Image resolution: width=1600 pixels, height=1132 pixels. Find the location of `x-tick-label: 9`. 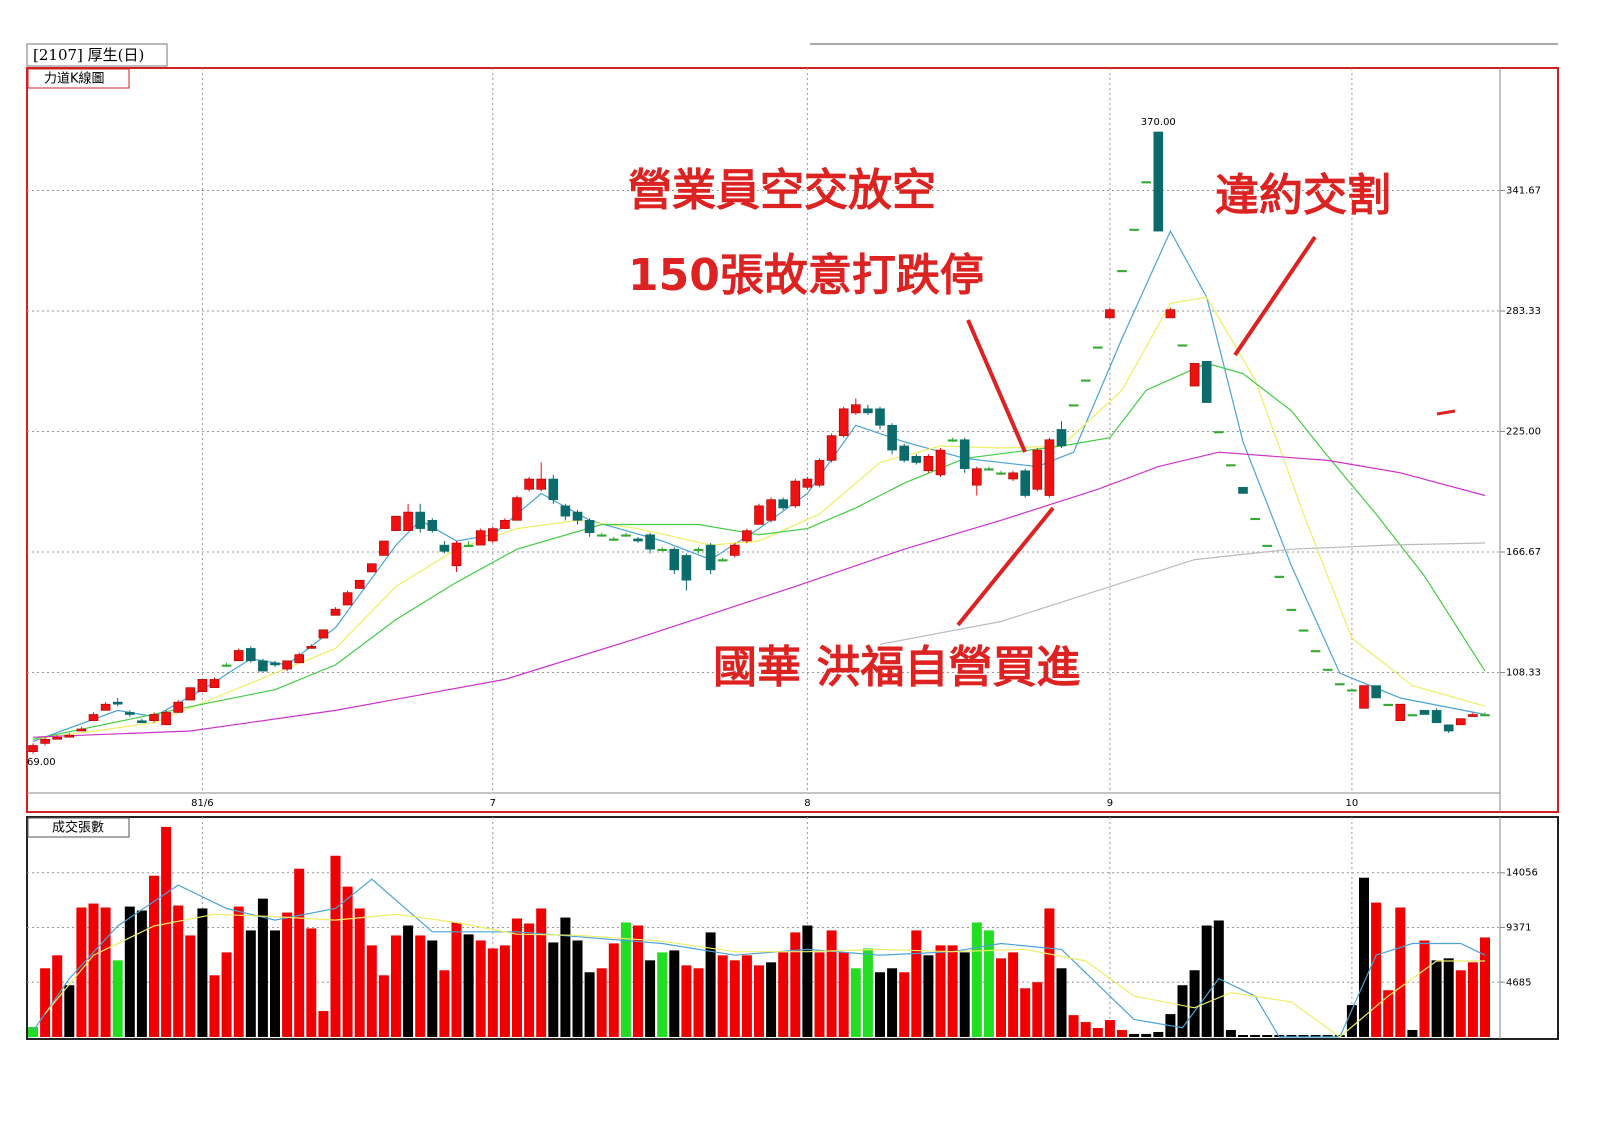

x-tick-label: 9 is located at coordinates (1110, 803).